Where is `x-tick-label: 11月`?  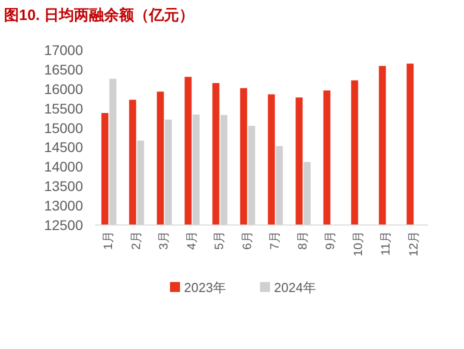
x-tick-label: 11月 is located at coordinates (385, 243).